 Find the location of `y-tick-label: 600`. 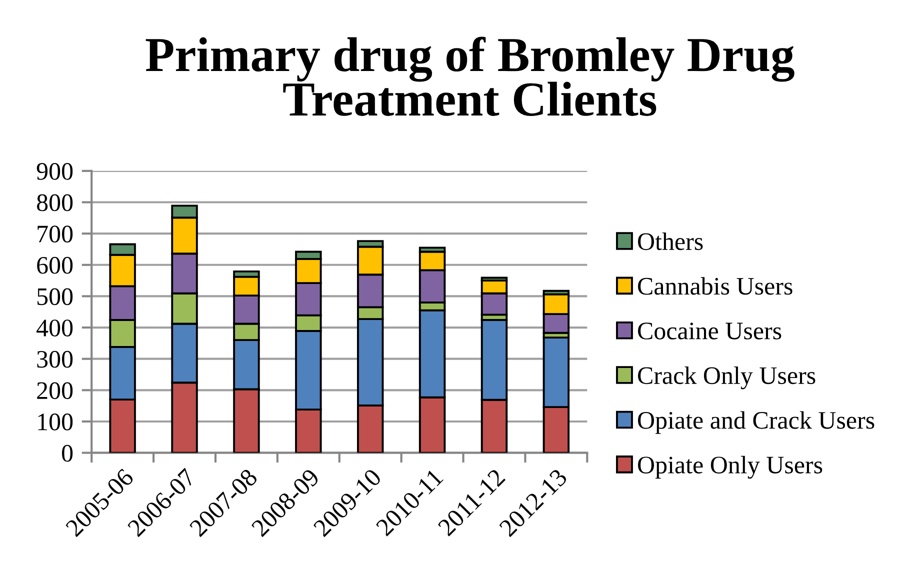

y-tick-label: 600 is located at coordinates (55, 265).